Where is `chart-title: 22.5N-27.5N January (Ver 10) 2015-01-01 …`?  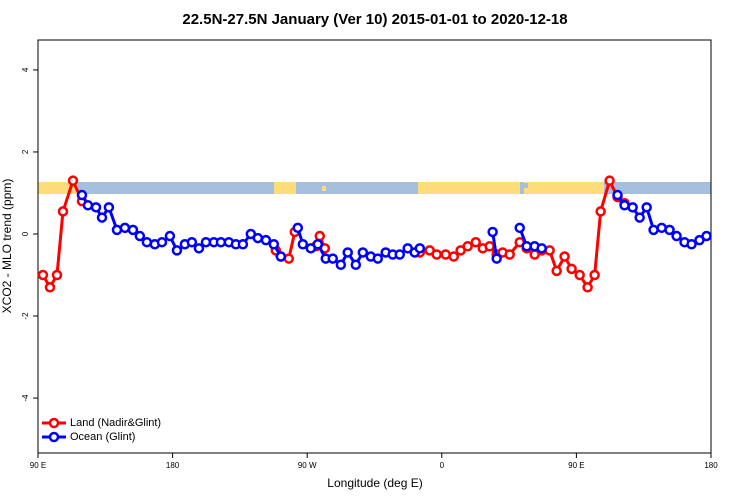 chart-title: 22.5N-27.5N January (Ver 10) 2015-01-01 … is located at coordinates (374, 19).